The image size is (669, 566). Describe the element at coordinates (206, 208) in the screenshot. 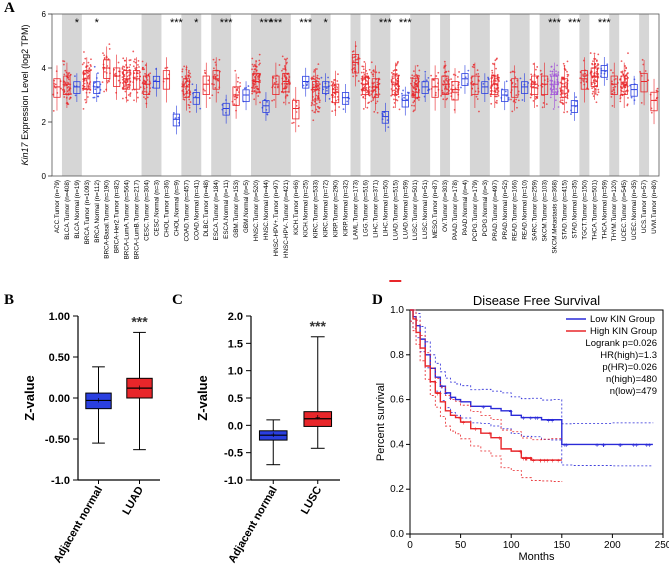

I see `panel-a-category-label: DLBC.Tumor (n=48)` at that location.